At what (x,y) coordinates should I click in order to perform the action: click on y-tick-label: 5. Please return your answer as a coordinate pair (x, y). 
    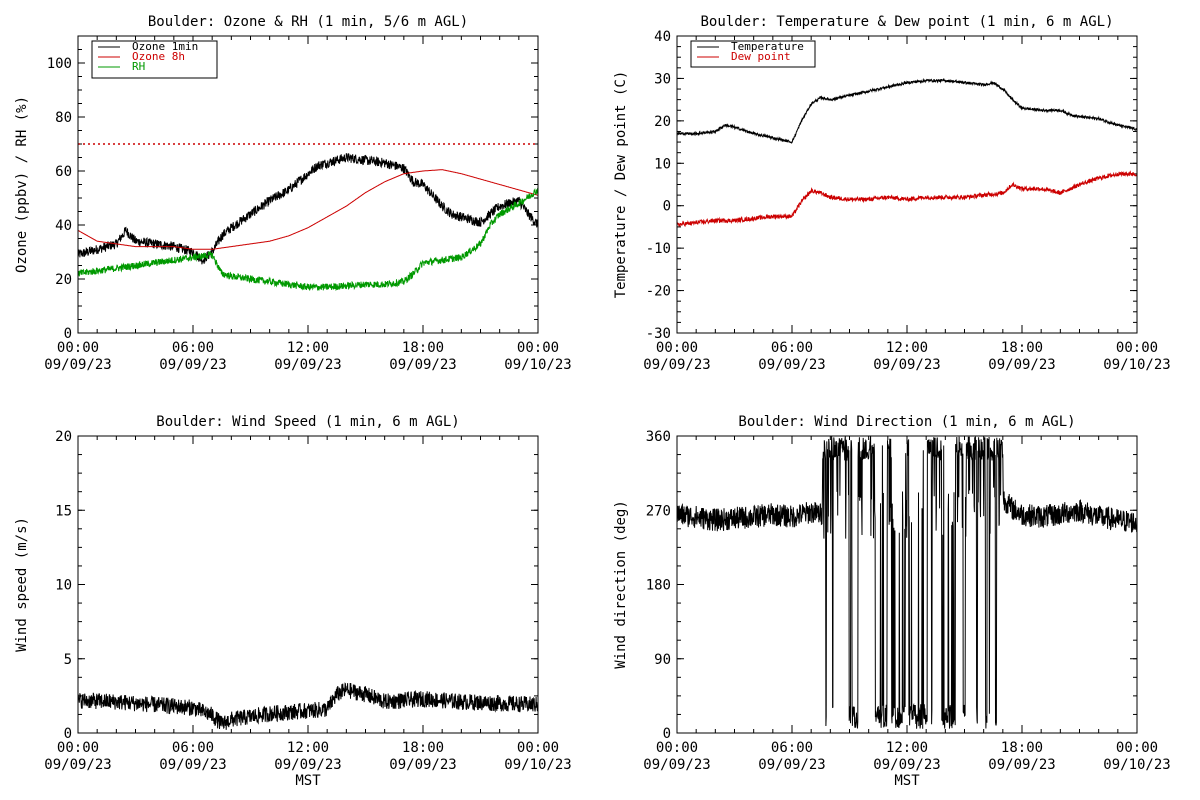
    Looking at the image, I should click on (68, 660).